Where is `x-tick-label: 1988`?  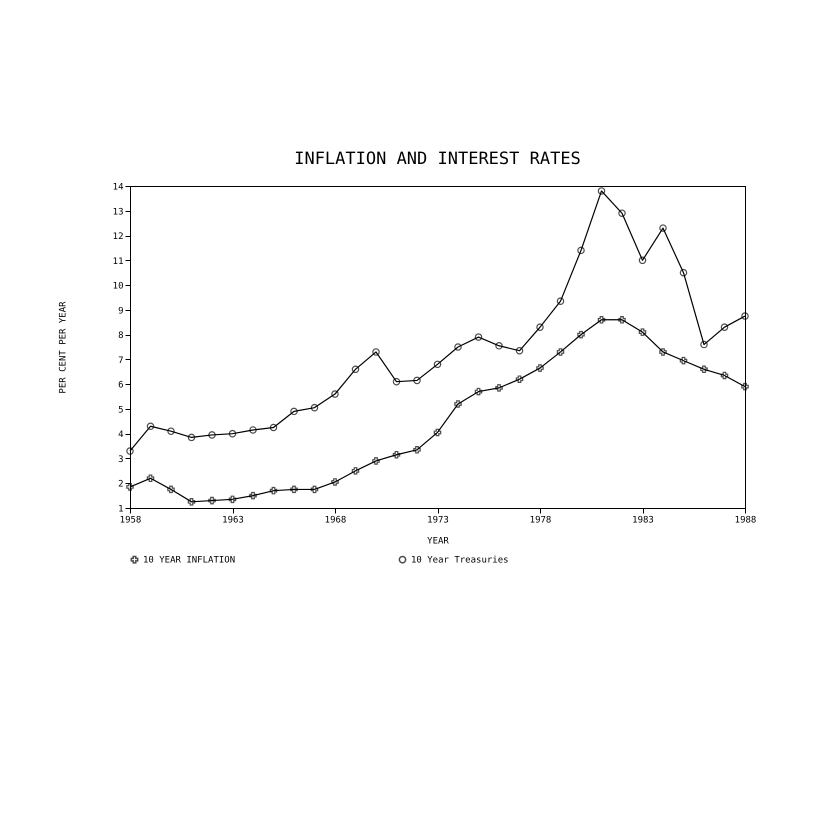 x-tick-label: 1988 is located at coordinates (745, 521).